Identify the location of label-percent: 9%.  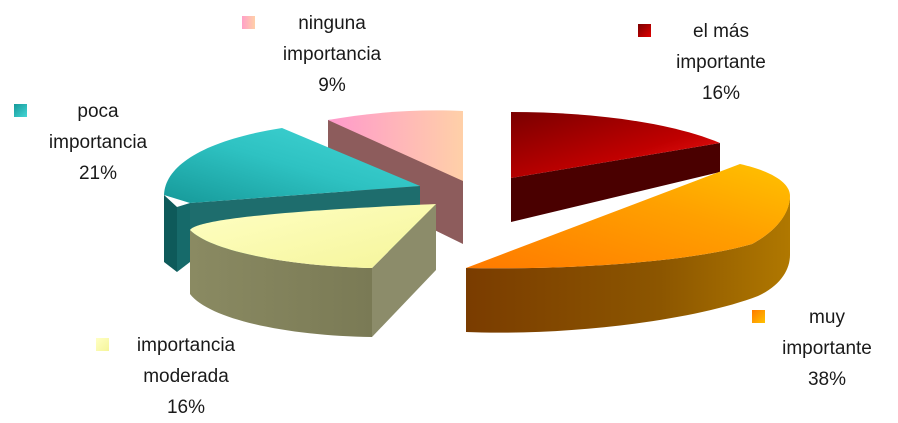
(332, 85).